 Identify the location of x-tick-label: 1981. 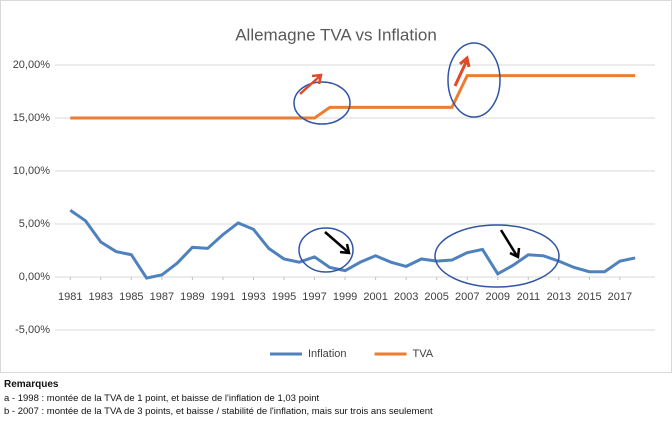
(70, 297).